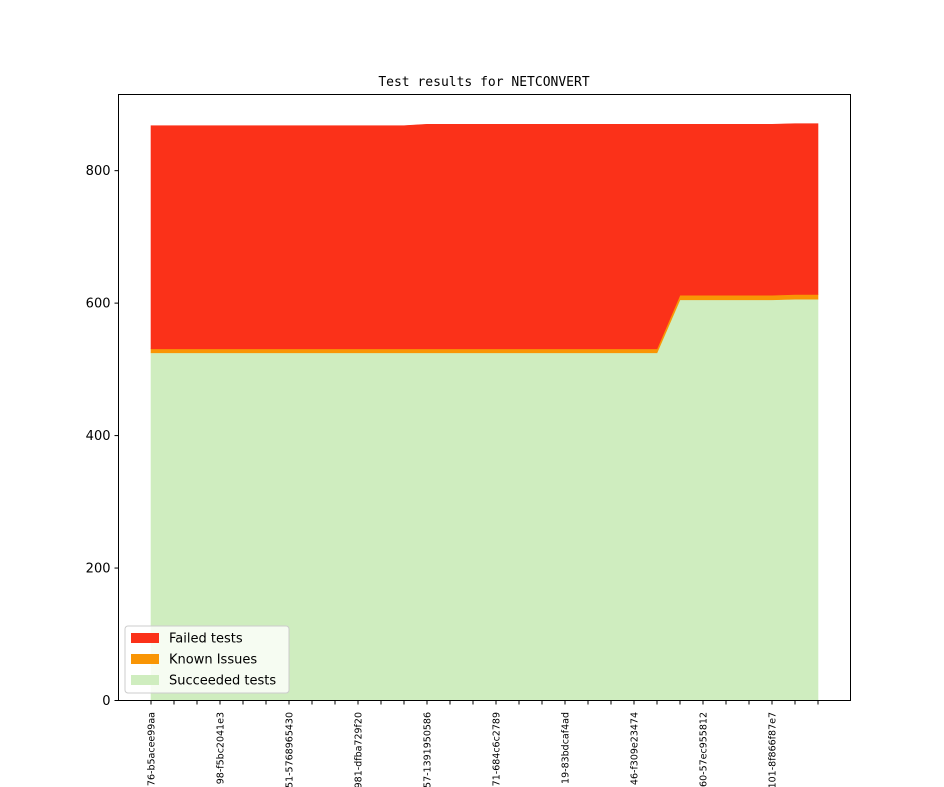 The image size is (944, 787). What do you see at coordinates (206, 639) in the screenshot?
I see `legend-label: Failed tests` at bounding box center [206, 639].